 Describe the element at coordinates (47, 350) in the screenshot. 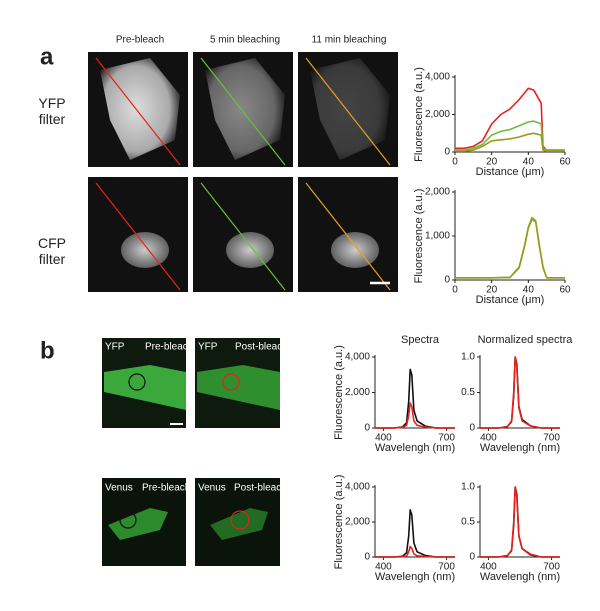

I see `panel-label: b` at that location.